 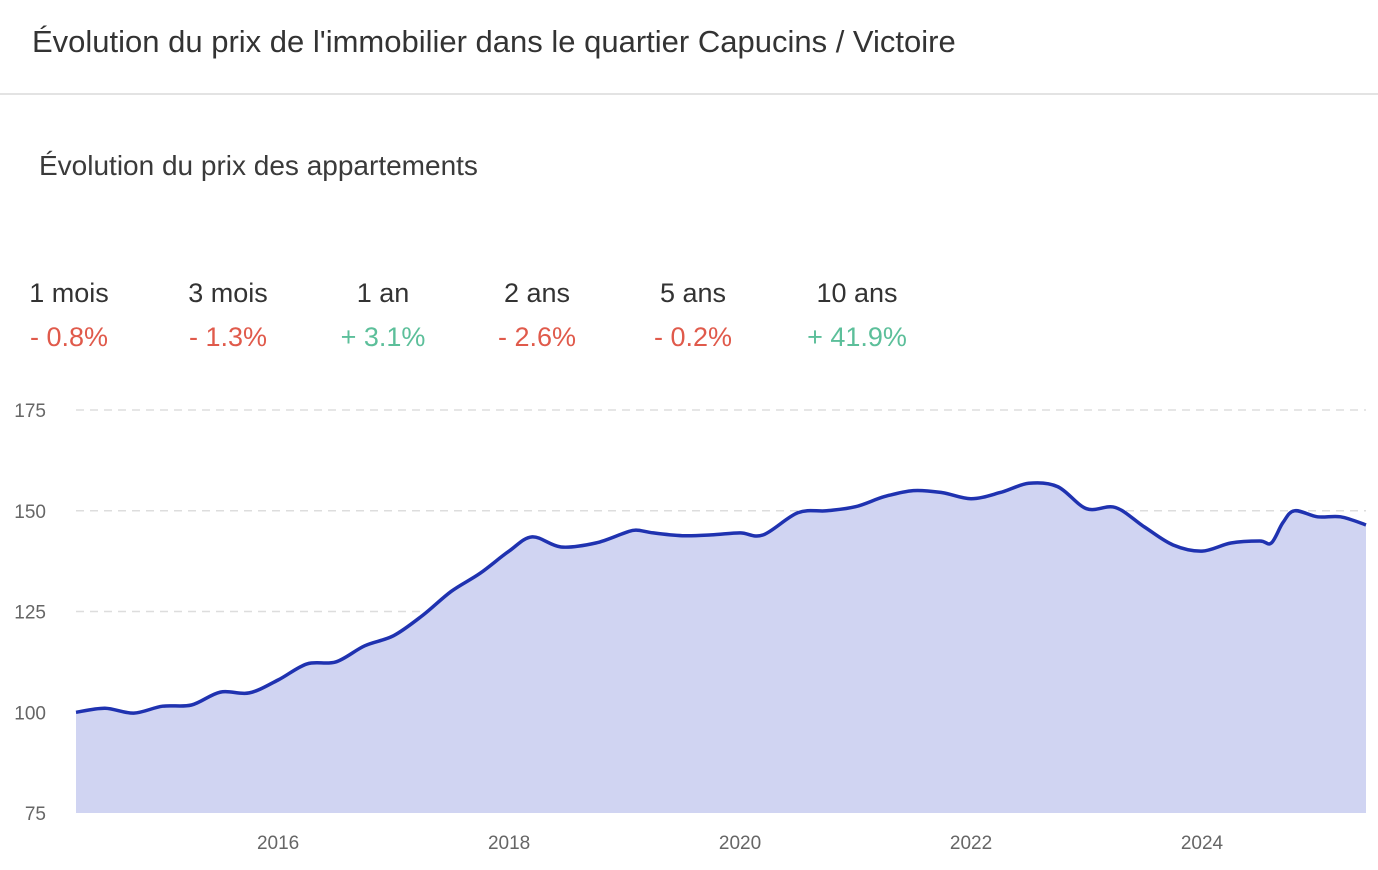 What do you see at coordinates (69, 293) in the screenshot?
I see `stat-period-label: 1 mois` at bounding box center [69, 293].